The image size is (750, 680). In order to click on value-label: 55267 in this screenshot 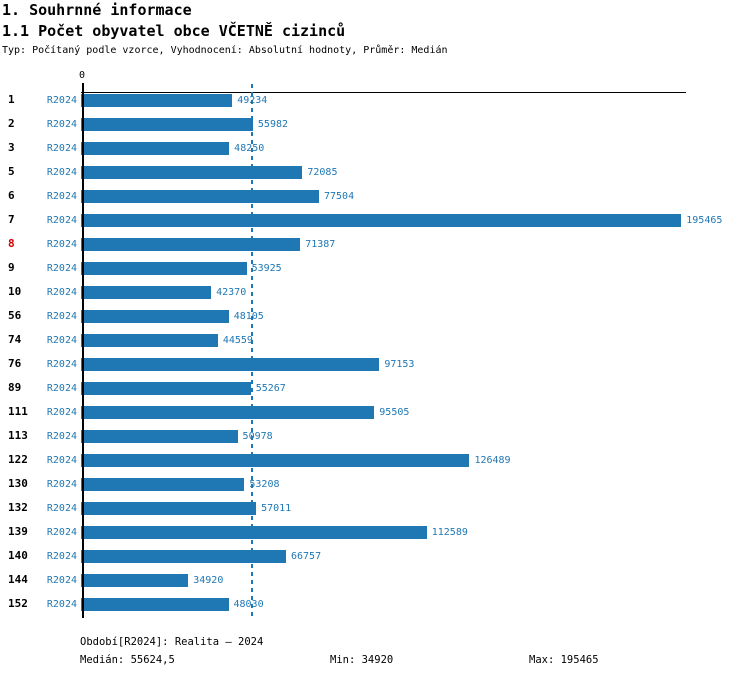, I will do `click(270, 388)`.